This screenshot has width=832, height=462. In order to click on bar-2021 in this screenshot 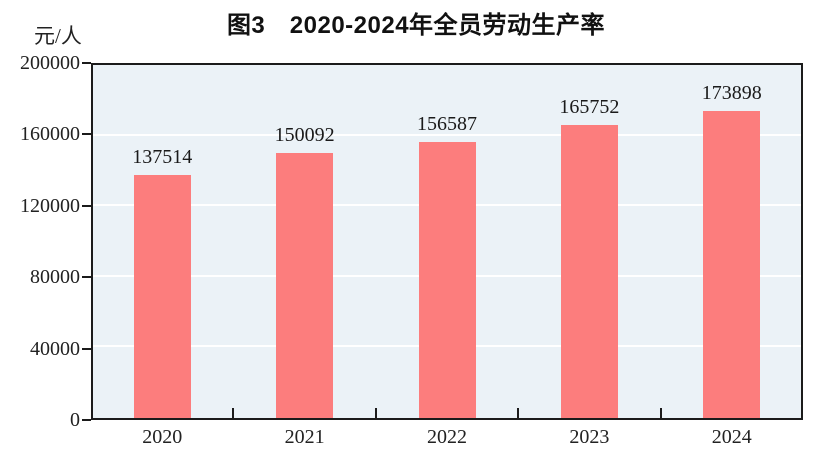, I will do `click(305, 285)`.